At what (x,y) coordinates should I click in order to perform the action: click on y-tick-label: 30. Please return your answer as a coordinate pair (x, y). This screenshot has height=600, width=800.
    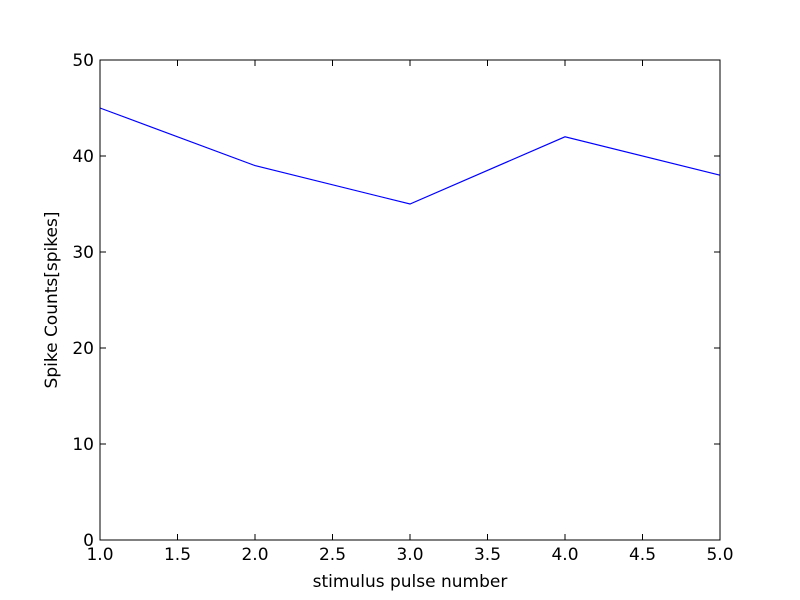
    Looking at the image, I should click on (83, 253).